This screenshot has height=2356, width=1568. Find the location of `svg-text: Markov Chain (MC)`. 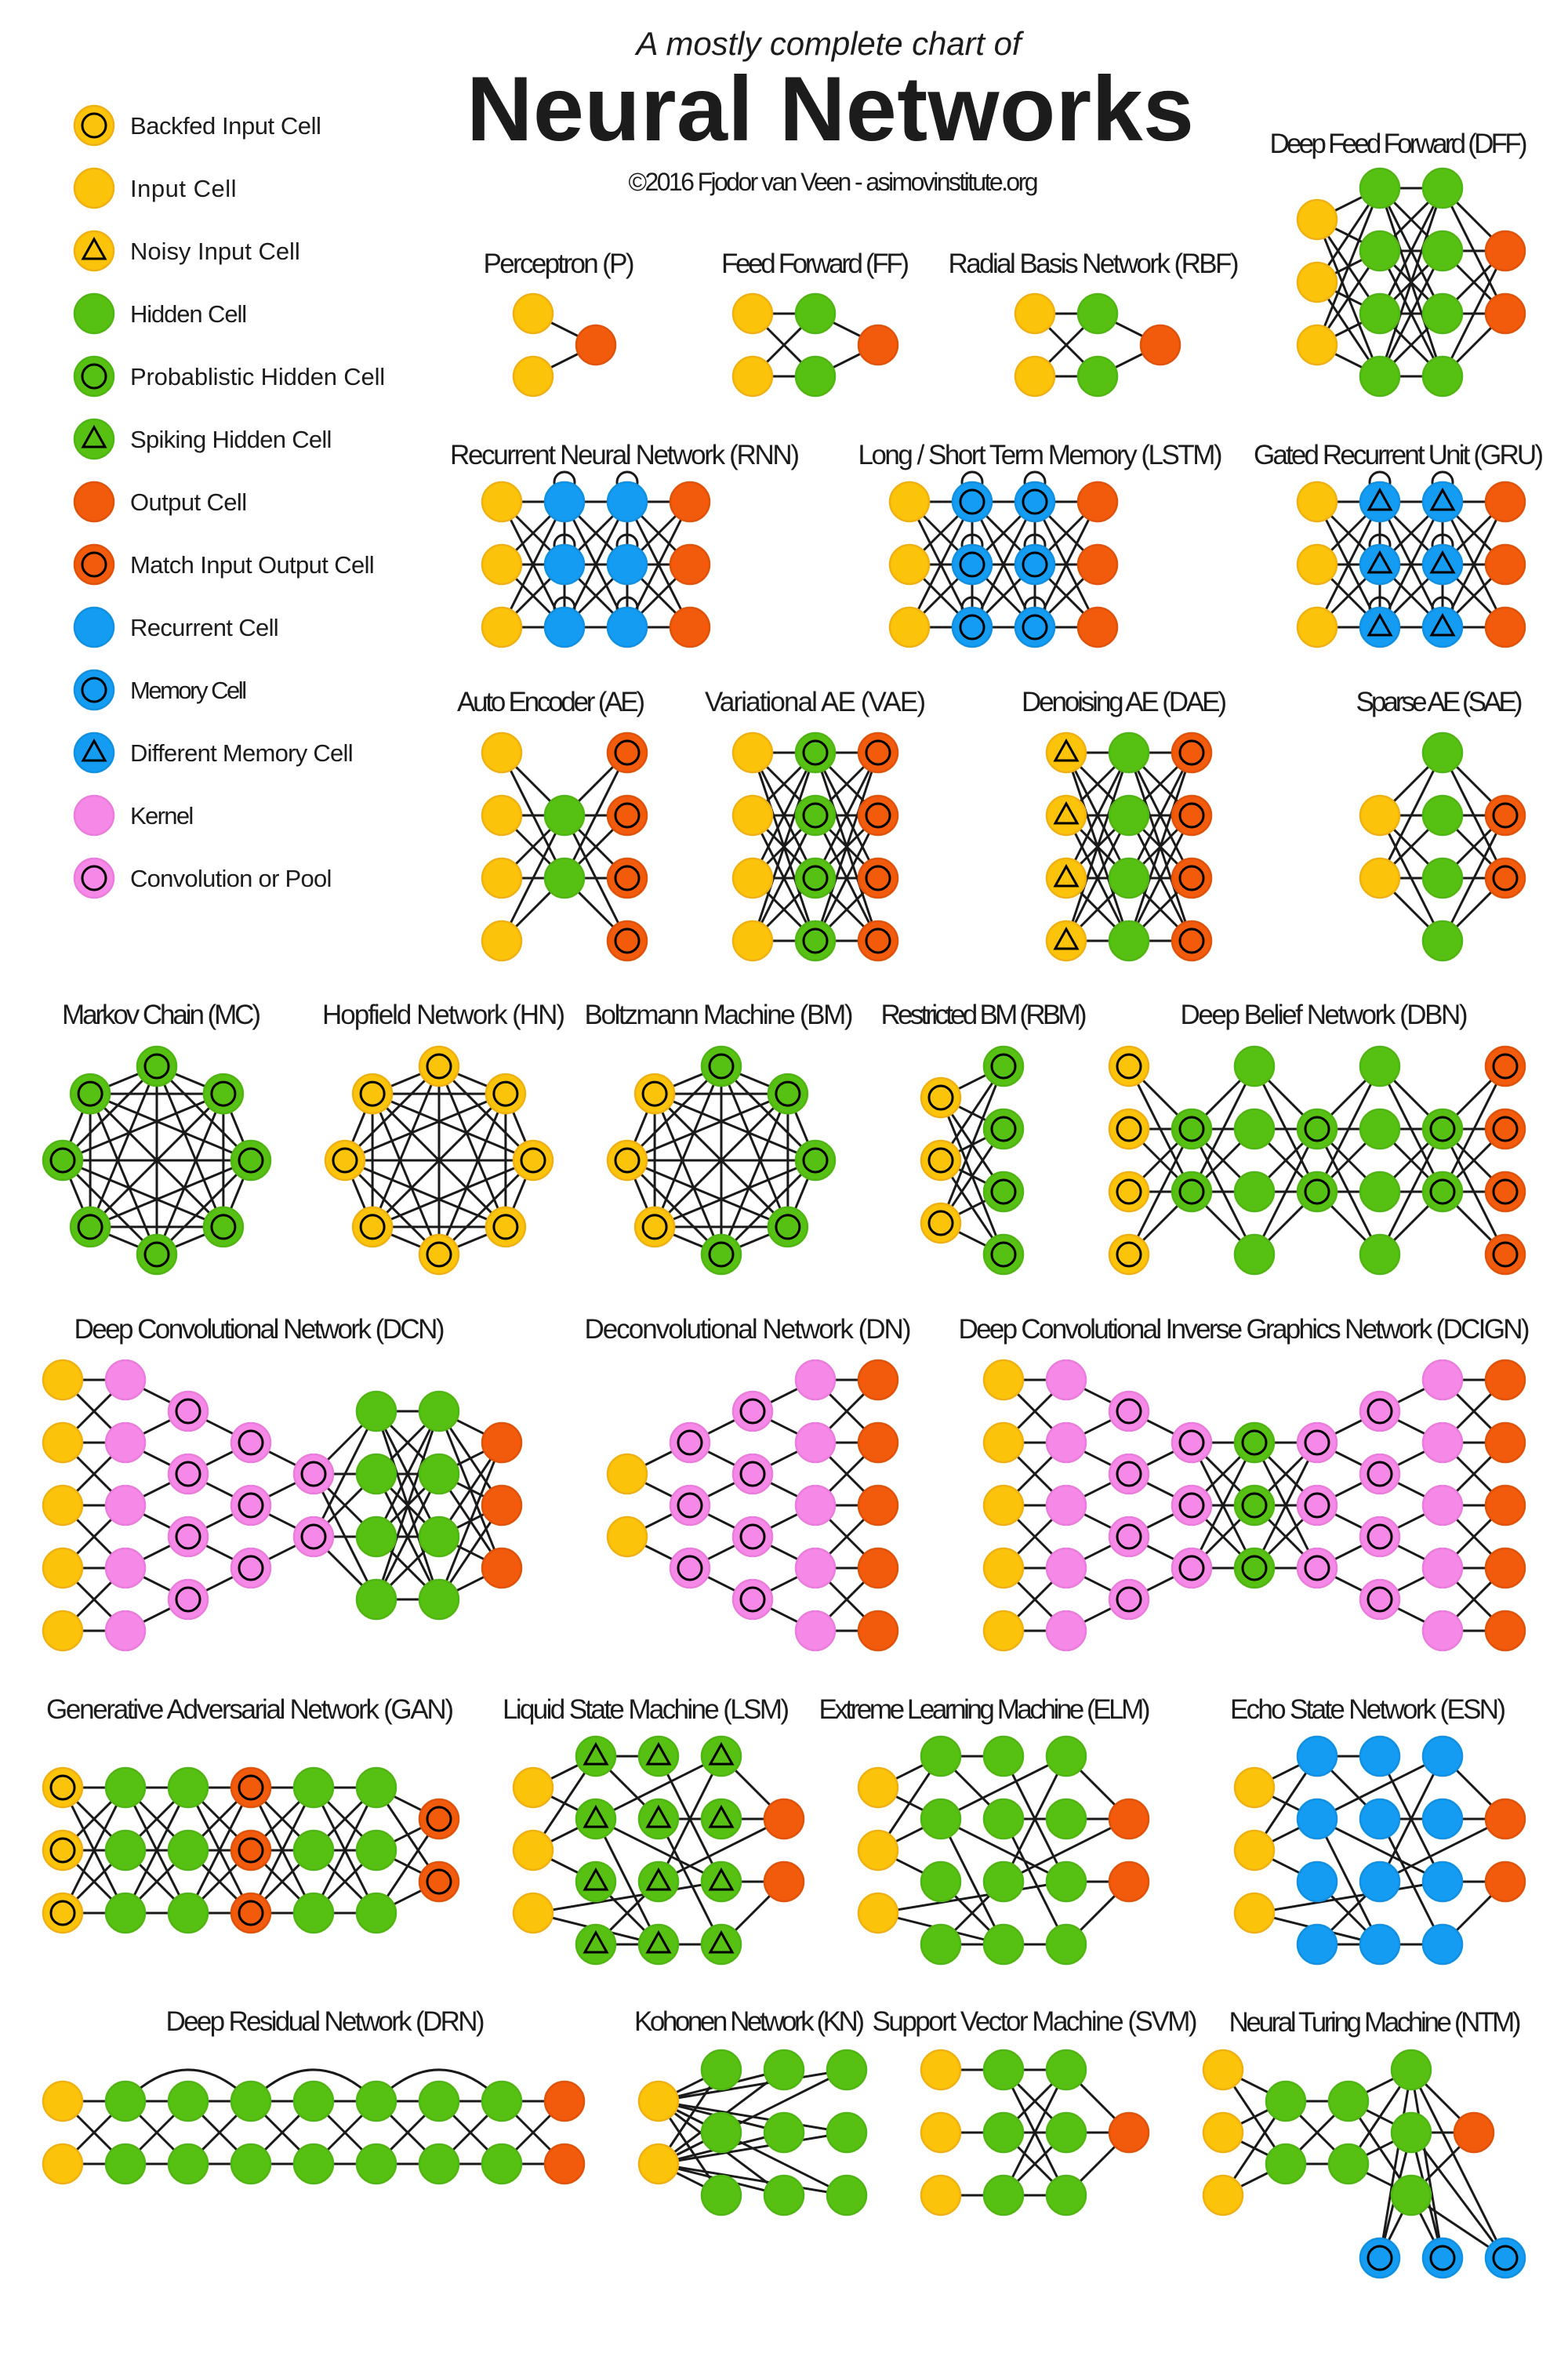

svg-text: Markov Chain (MC) is located at coordinates (161, 1015).